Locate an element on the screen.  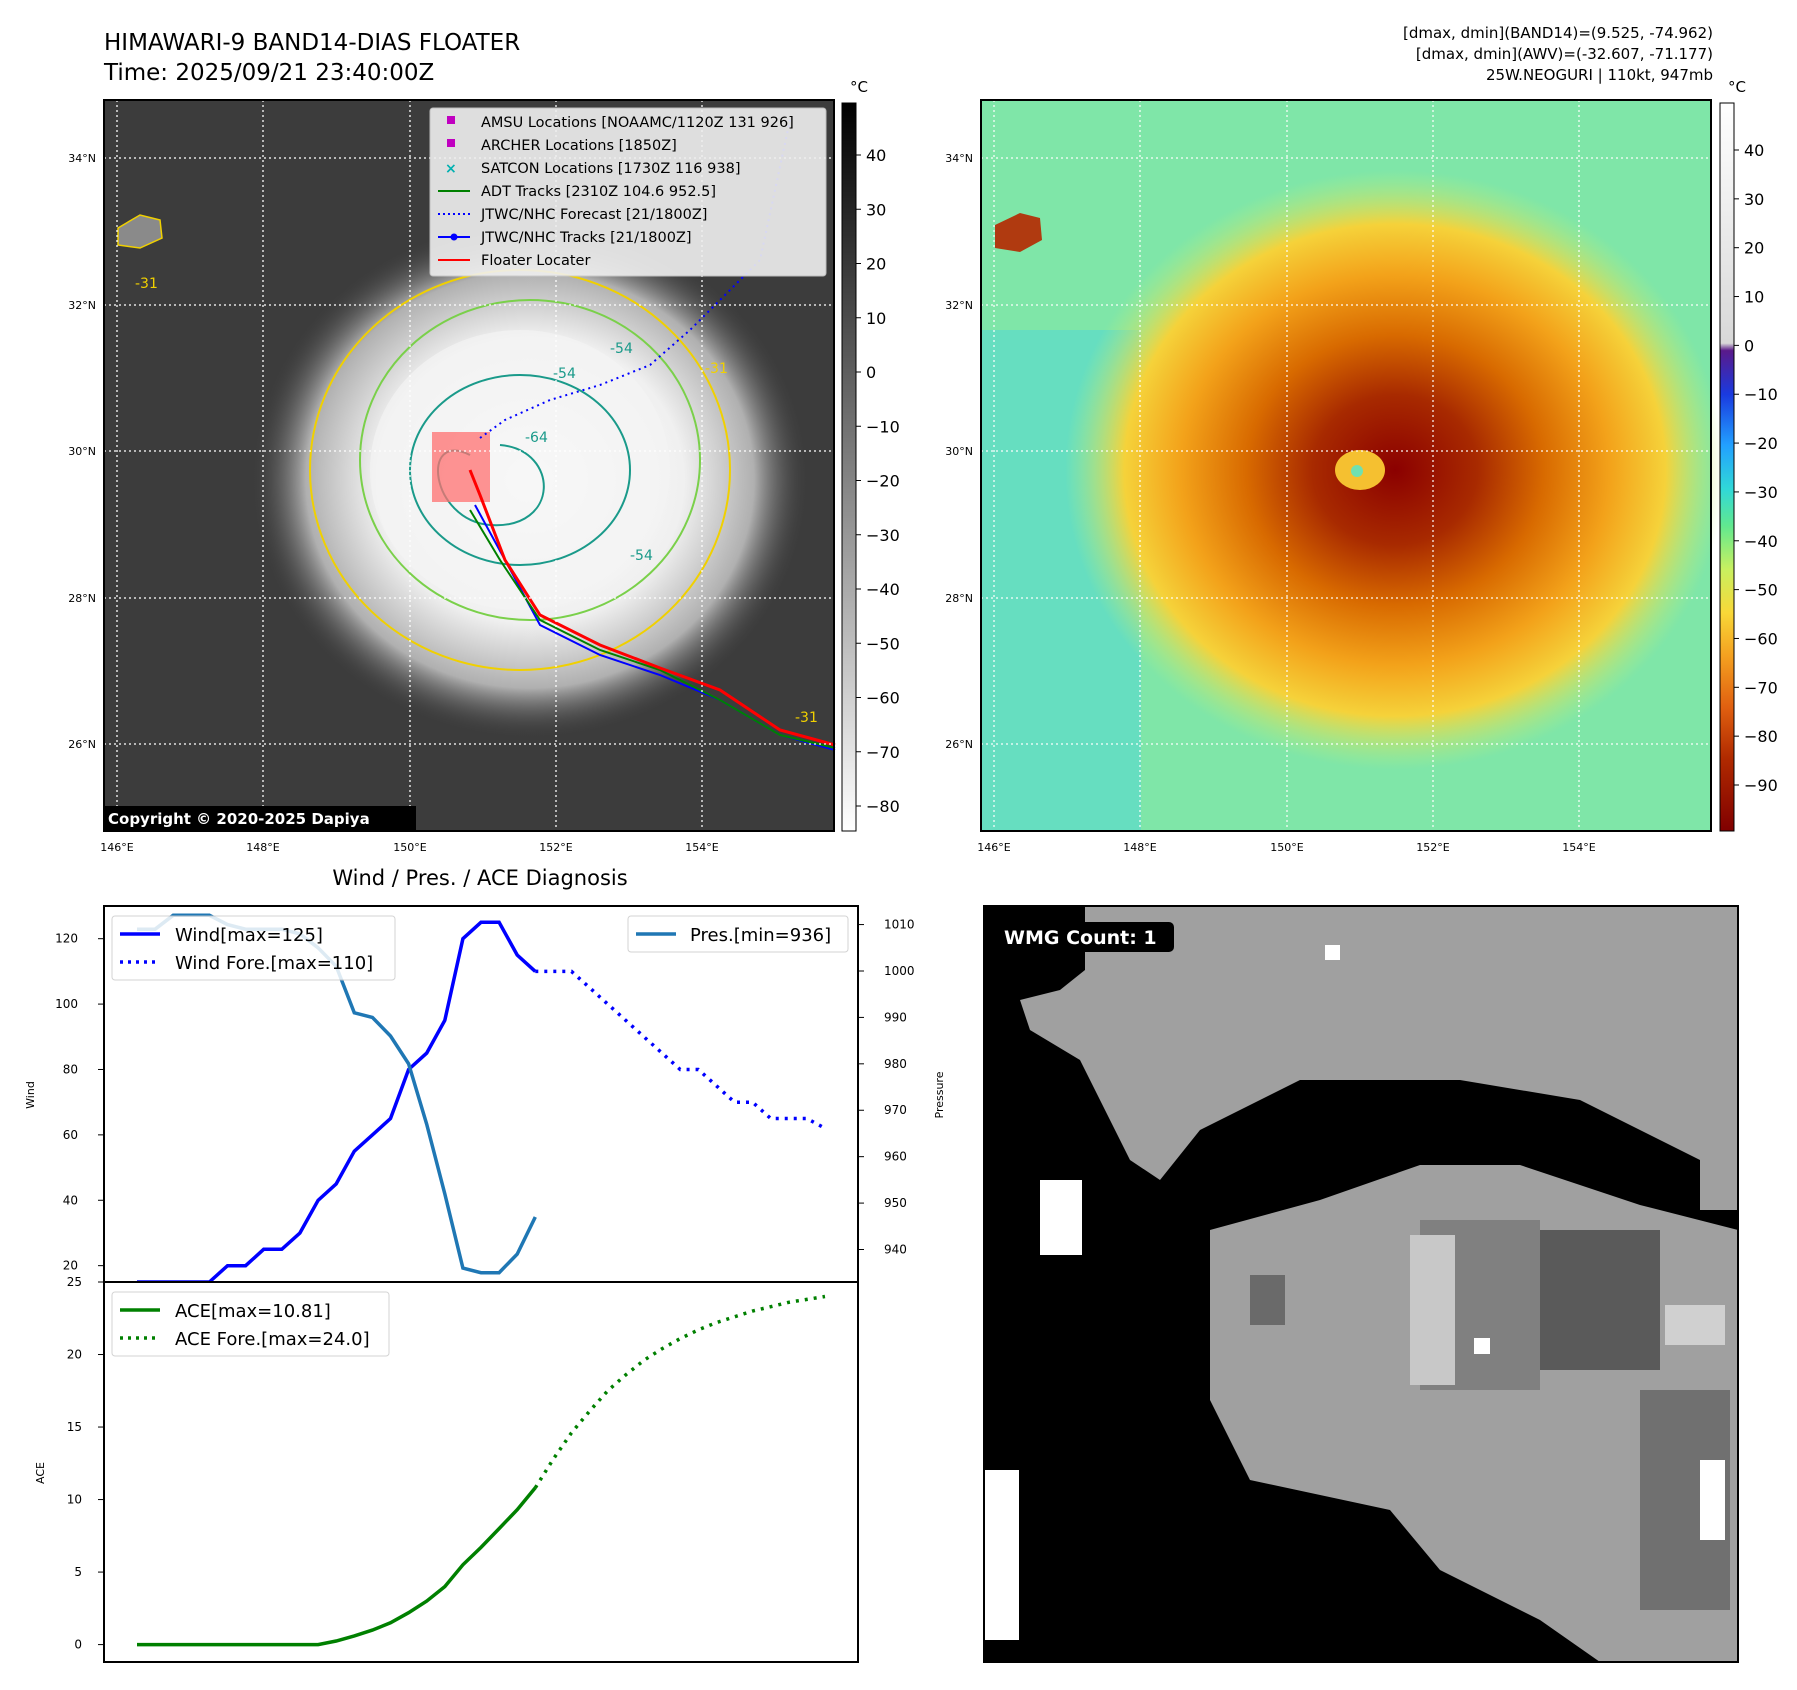
ace-ytick-label: 20 is located at coordinates (74, 1355).